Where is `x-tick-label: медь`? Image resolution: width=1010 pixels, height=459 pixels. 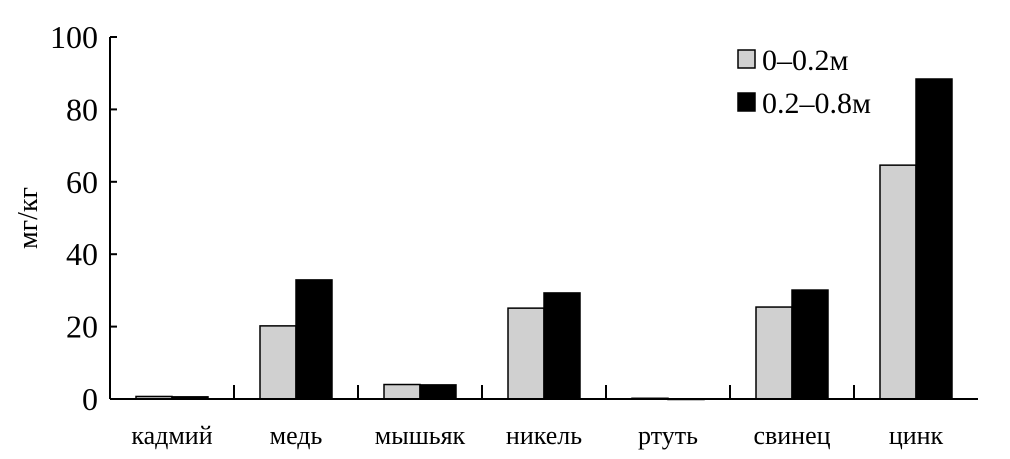
x-tick-label: медь is located at coordinates (296, 435).